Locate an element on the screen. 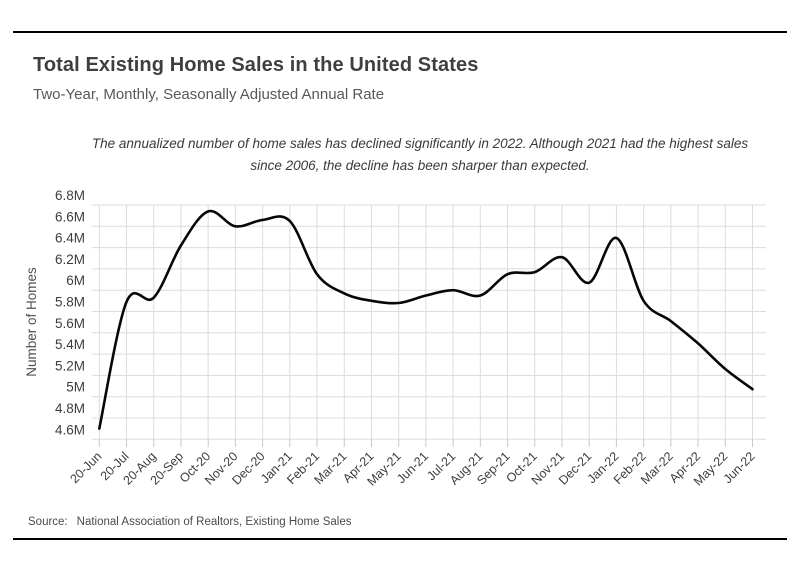 The height and width of the screenshot is (575, 799). source-label: Source: is located at coordinates (48, 522).